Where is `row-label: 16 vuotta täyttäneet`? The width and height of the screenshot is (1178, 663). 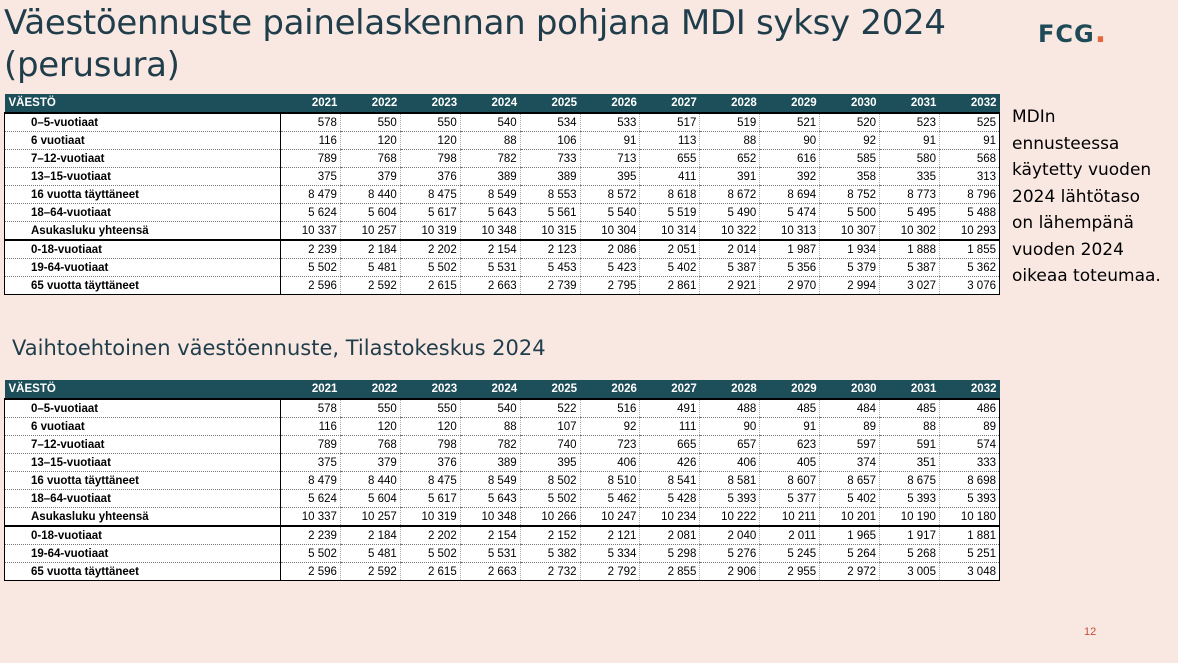 row-label: 16 vuotta täyttäneet is located at coordinates (142, 194).